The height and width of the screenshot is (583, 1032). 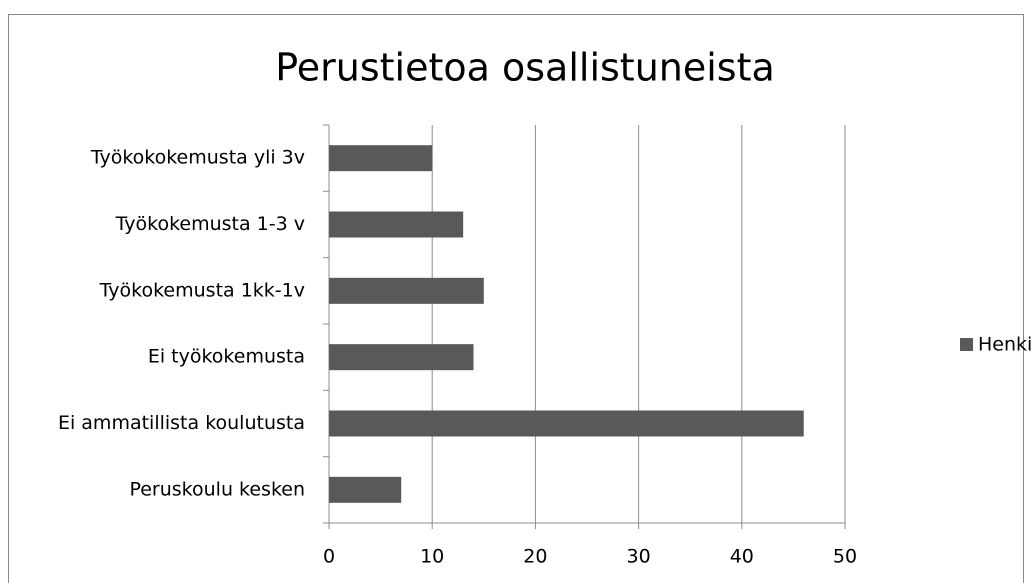 What do you see at coordinates (966, 344) in the screenshot?
I see `legend-swatch` at bounding box center [966, 344].